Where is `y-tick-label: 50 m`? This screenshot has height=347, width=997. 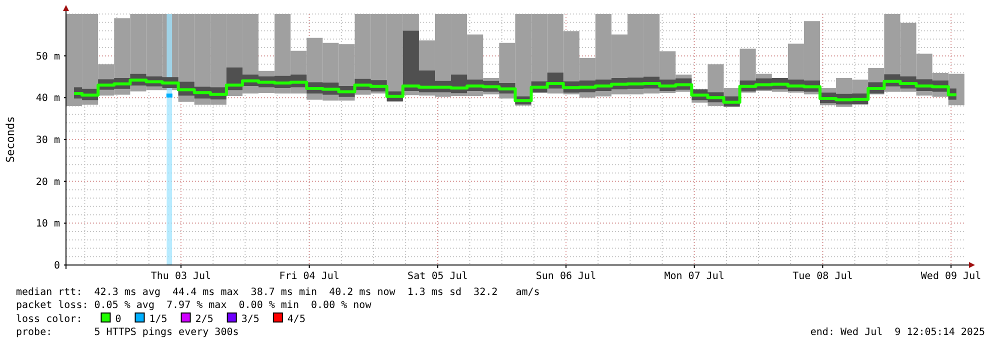
y-tick-label: 50 m is located at coordinates (48, 56).